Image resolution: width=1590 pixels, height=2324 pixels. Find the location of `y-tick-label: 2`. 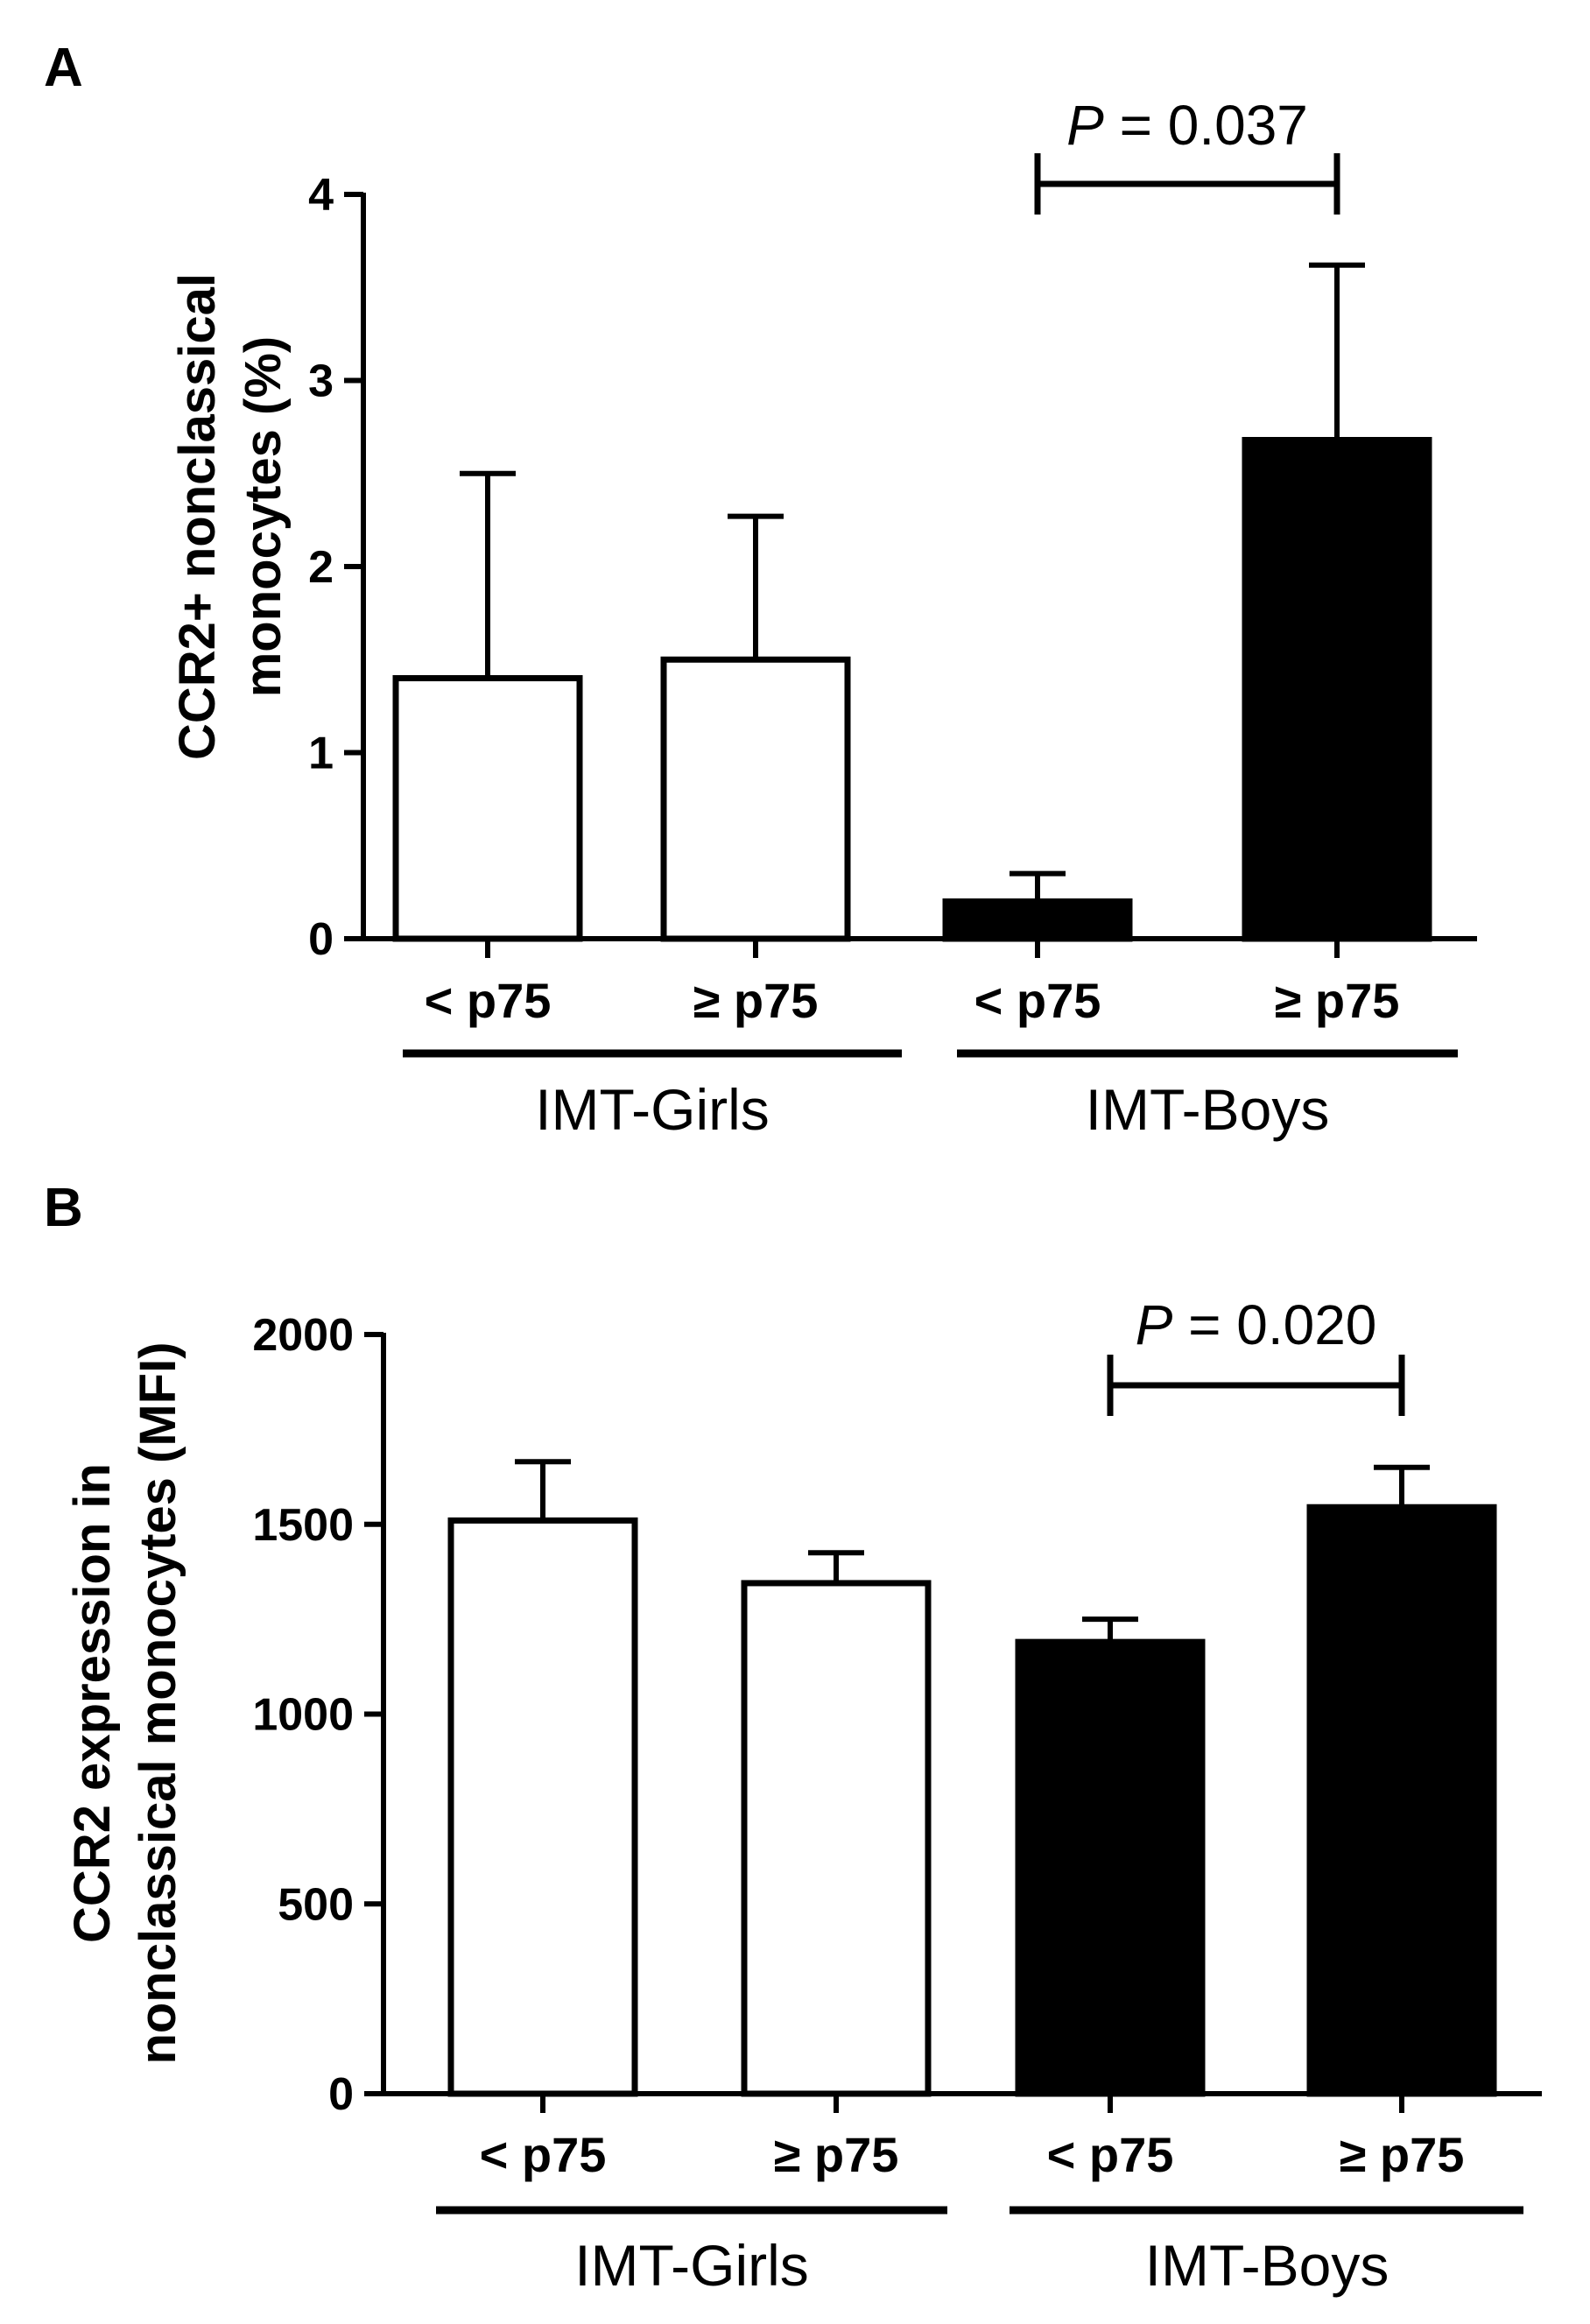

y-tick-label: 2 is located at coordinates (321, 567).